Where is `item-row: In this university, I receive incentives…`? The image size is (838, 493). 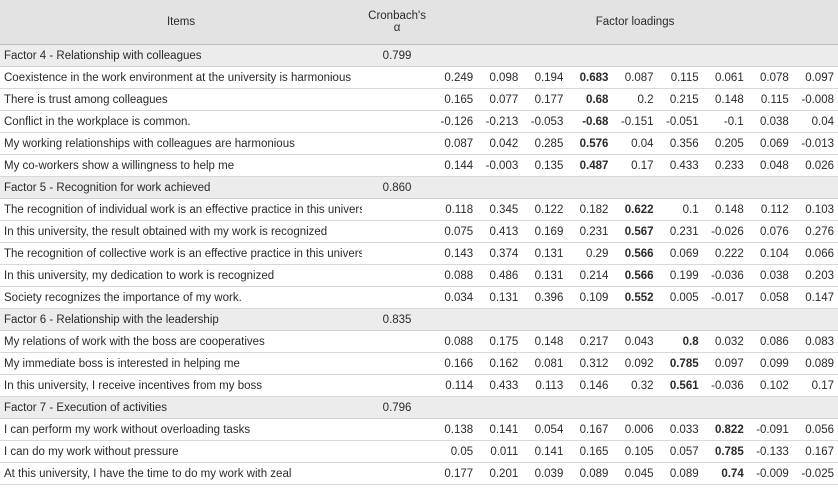 item-row: In this university, I receive incentives… is located at coordinates (419, 385).